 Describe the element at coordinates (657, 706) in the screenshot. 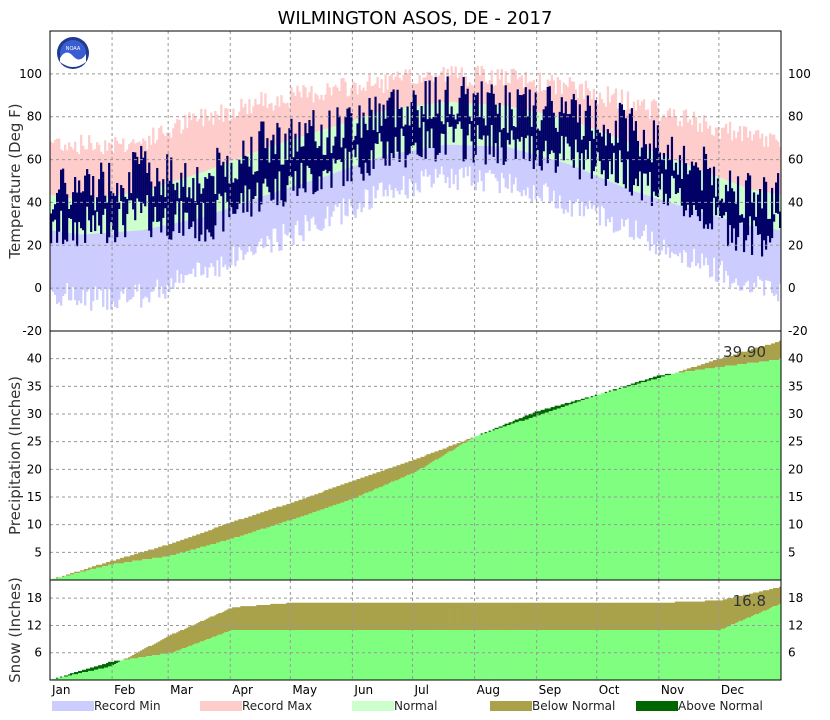

I see `legend-swatch` at that location.